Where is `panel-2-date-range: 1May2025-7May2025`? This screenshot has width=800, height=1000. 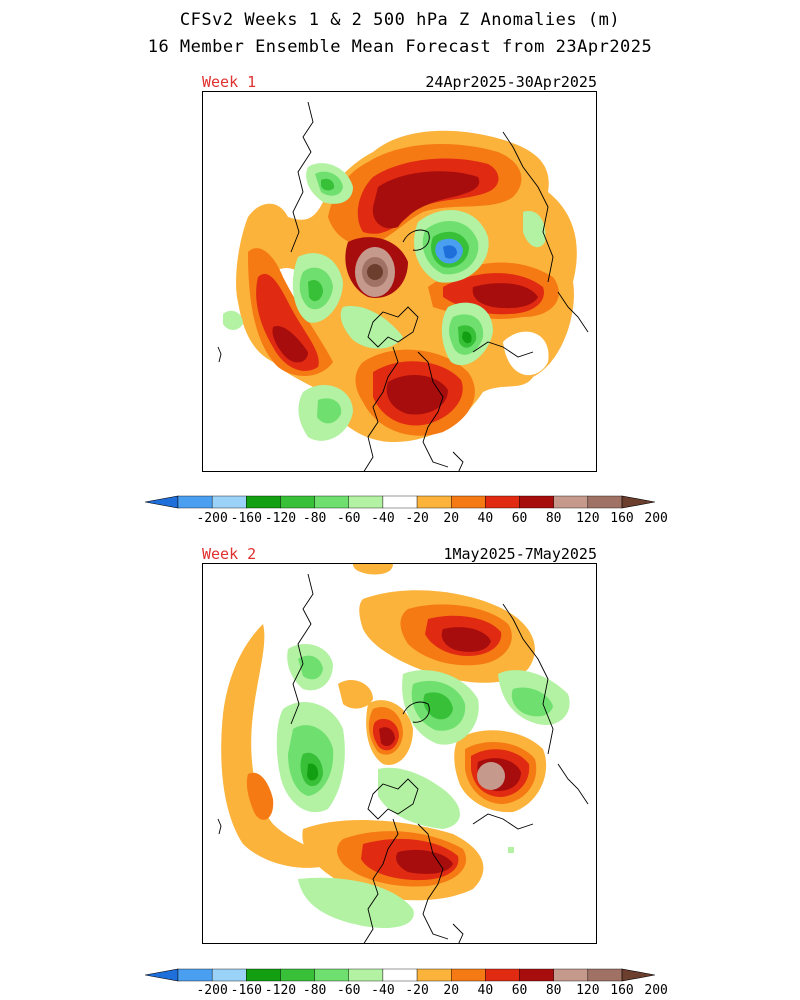
panel-2-date-range: 1May2025-7May2025 is located at coordinates (520, 554).